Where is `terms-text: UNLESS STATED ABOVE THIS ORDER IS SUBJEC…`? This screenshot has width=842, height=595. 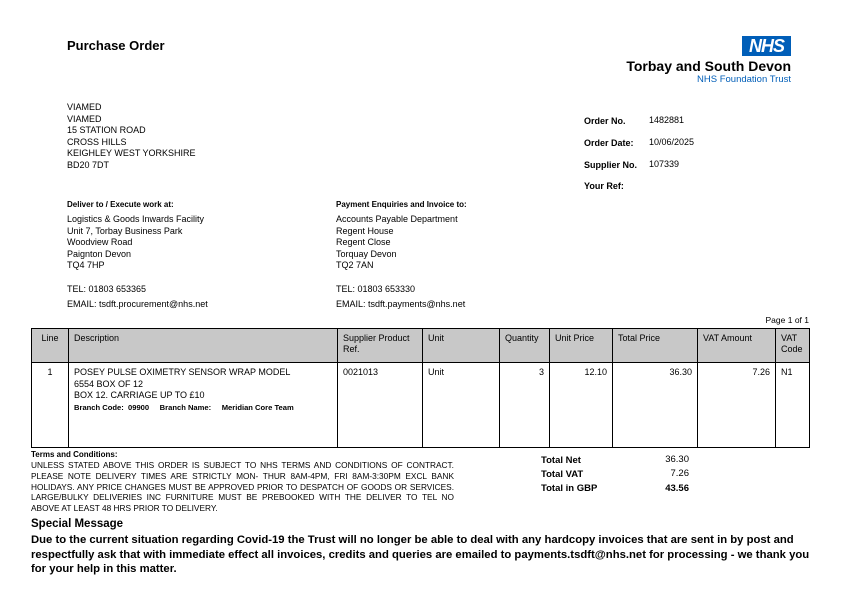 terms-text: UNLESS STATED ABOVE THIS ORDER IS SUBJEC… is located at coordinates (242, 487).